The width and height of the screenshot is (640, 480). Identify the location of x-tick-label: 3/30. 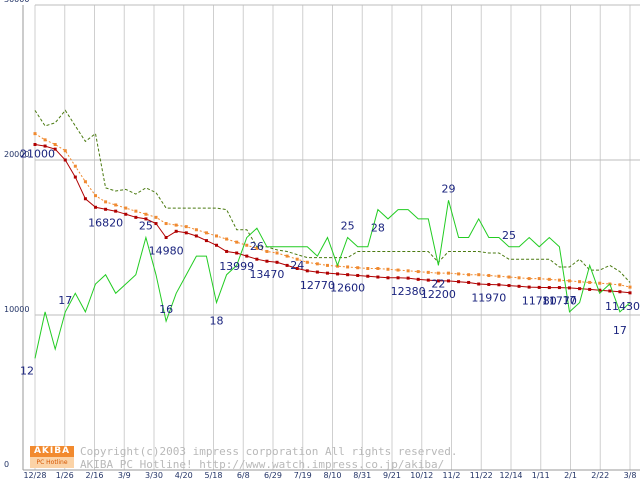
(154, 475).